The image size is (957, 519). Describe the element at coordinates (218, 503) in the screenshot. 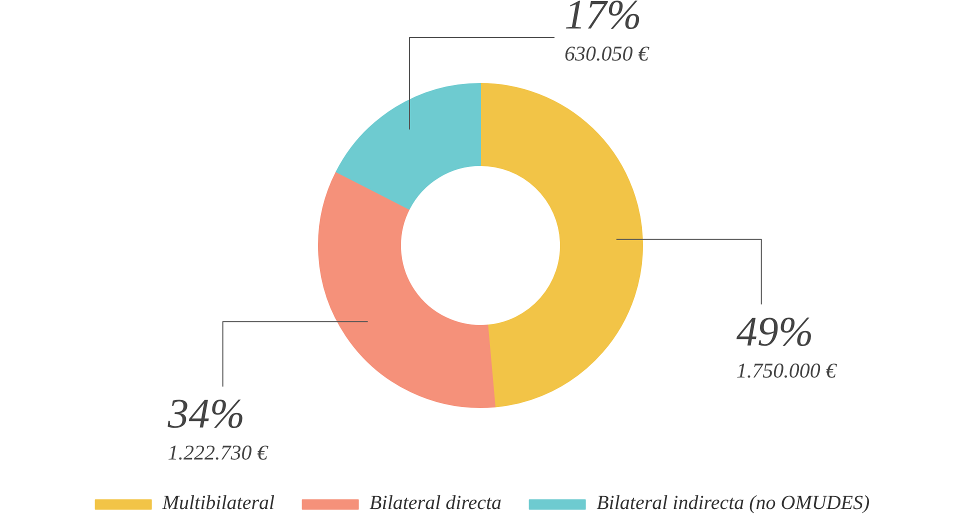

I see `legend-label: Multibilateral` at that location.